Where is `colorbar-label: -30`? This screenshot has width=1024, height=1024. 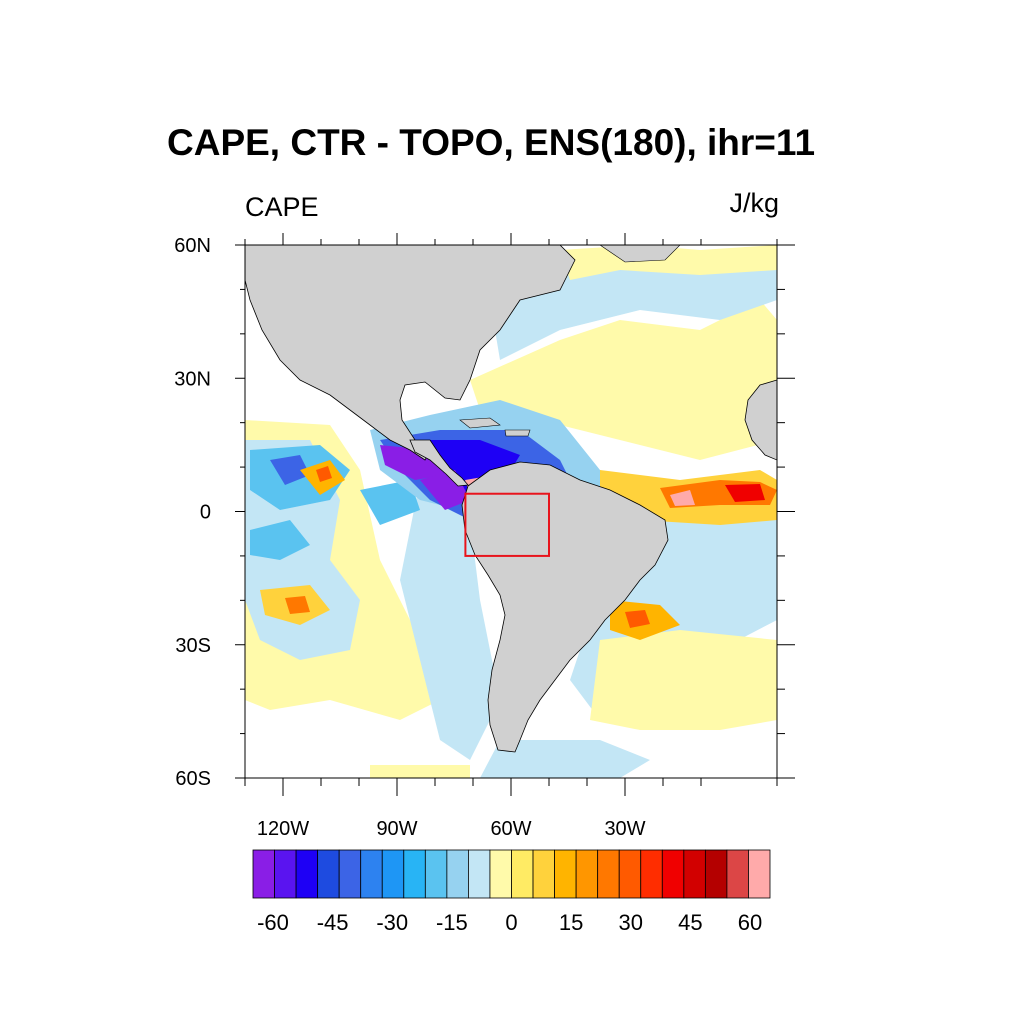
colorbar-label: -30 is located at coordinates (392, 922).